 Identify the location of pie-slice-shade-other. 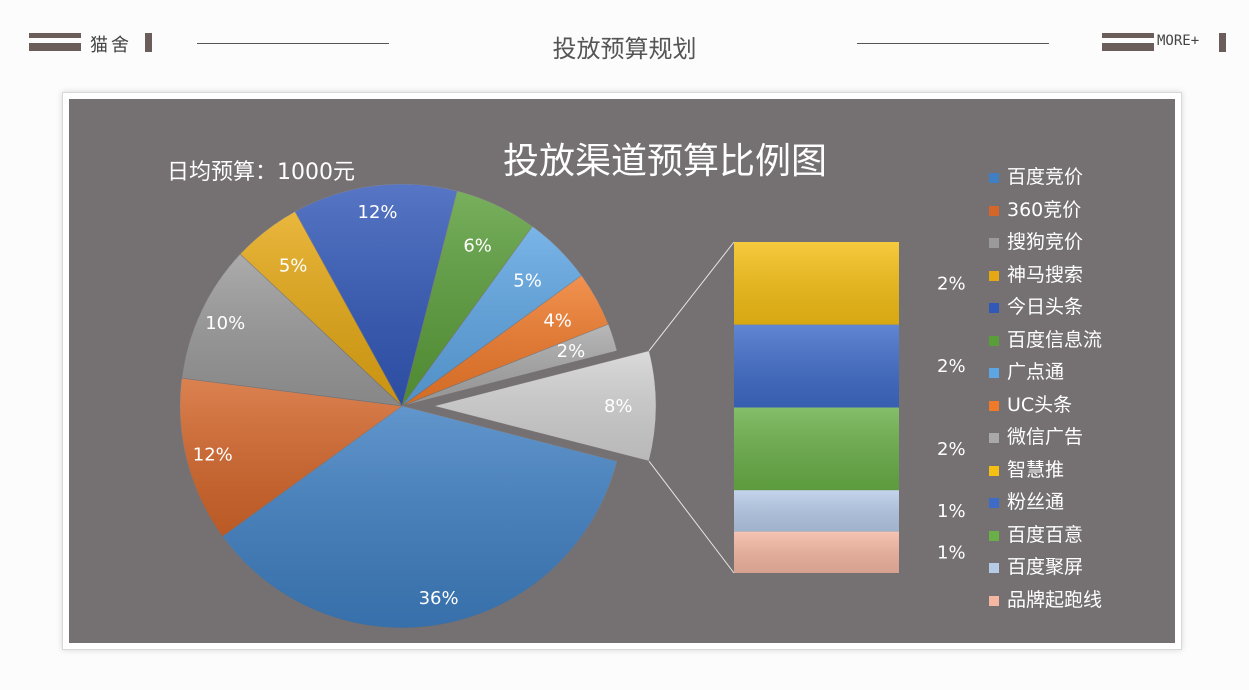
(545, 406).